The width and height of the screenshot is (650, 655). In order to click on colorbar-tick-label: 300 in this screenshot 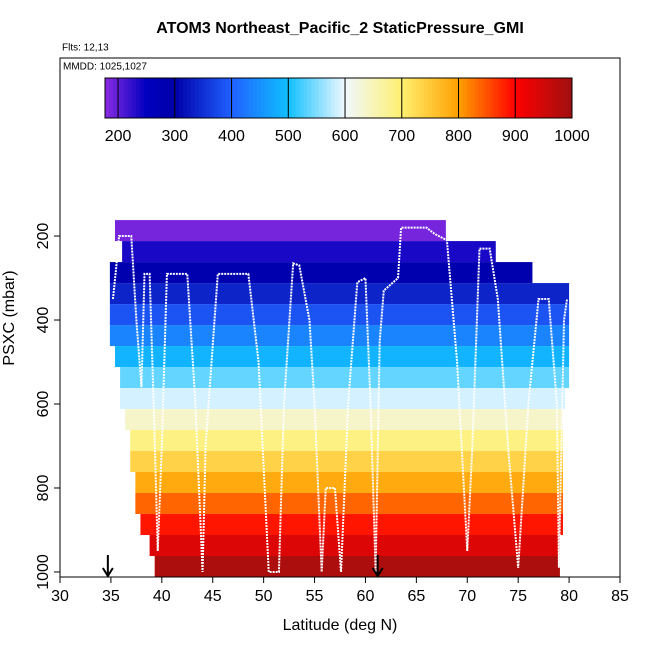, I will do `click(174, 136)`.